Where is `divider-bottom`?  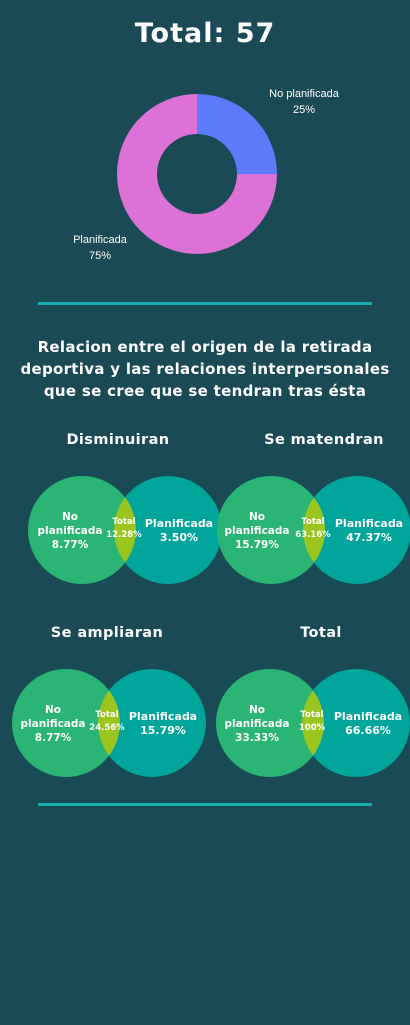
divider-bottom is located at coordinates (205, 804).